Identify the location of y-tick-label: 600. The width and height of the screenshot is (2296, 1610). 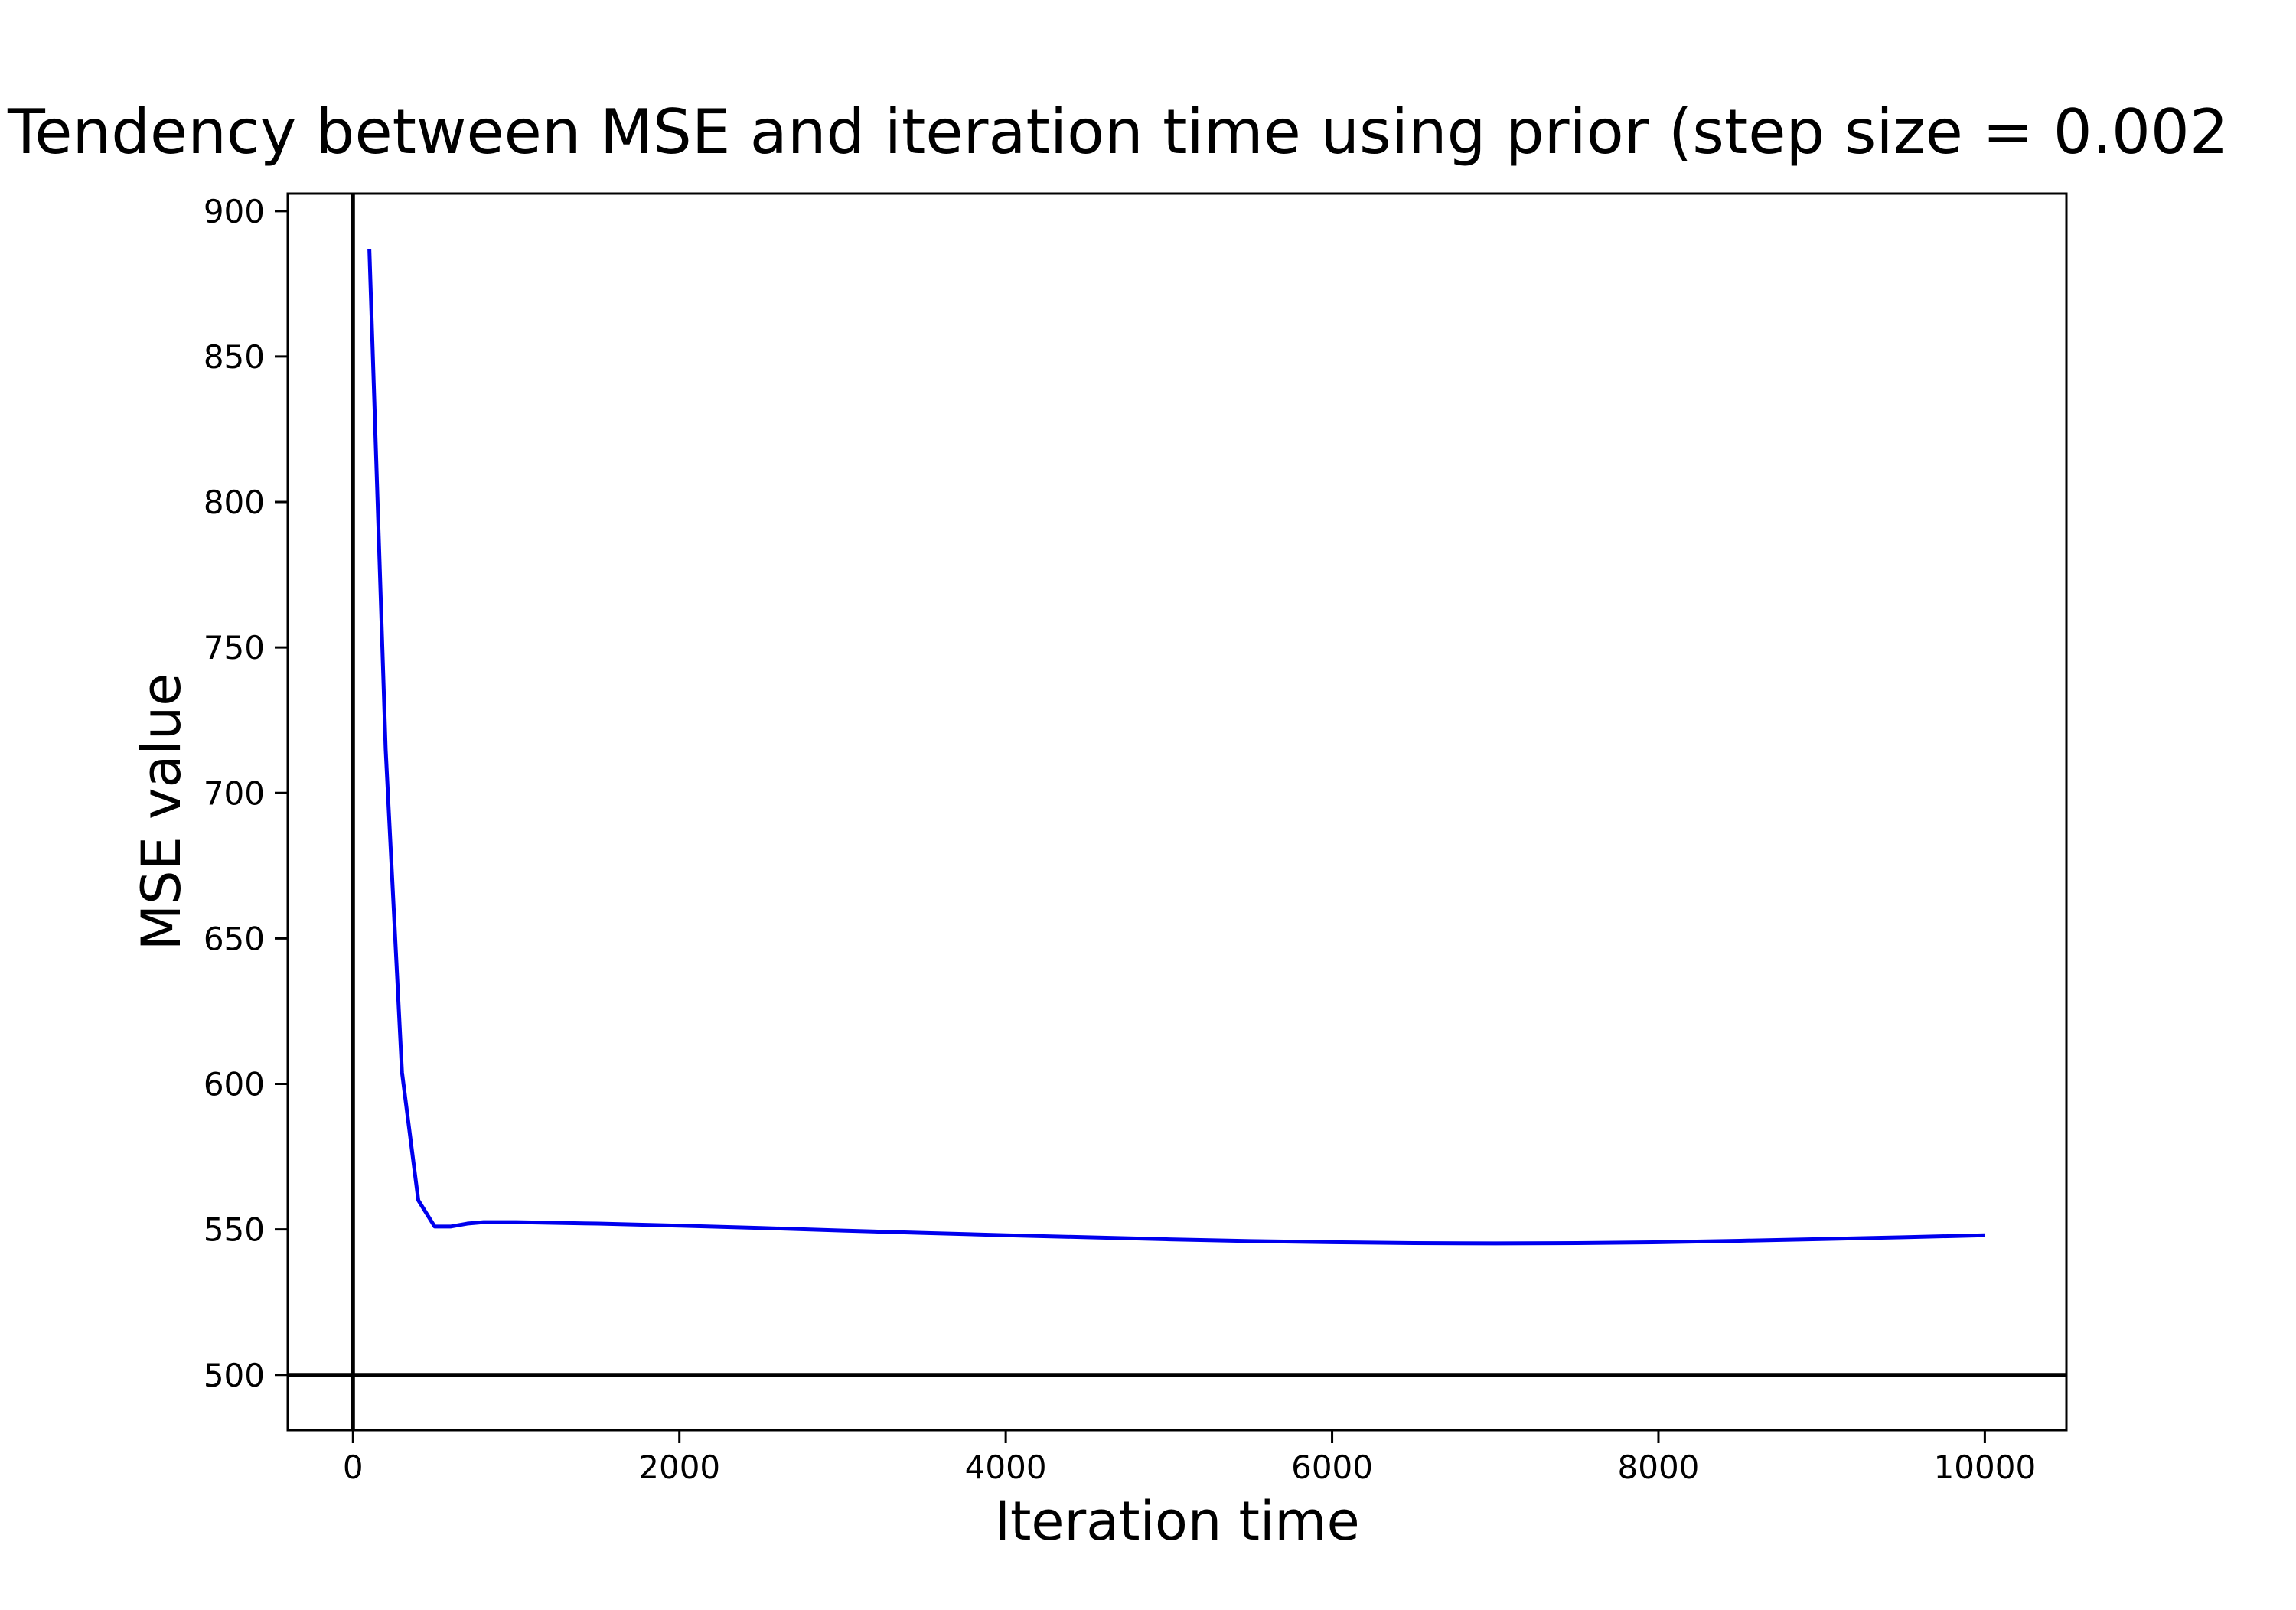
(234, 1084).